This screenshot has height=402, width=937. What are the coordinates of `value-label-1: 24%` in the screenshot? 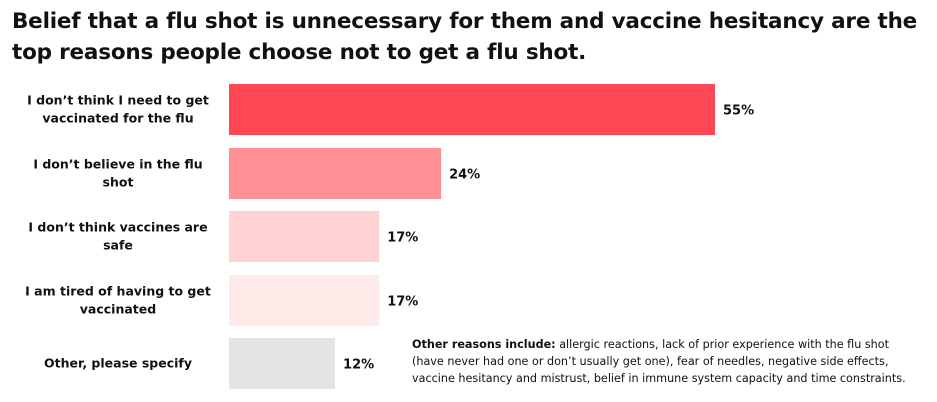 It's located at (464, 175).